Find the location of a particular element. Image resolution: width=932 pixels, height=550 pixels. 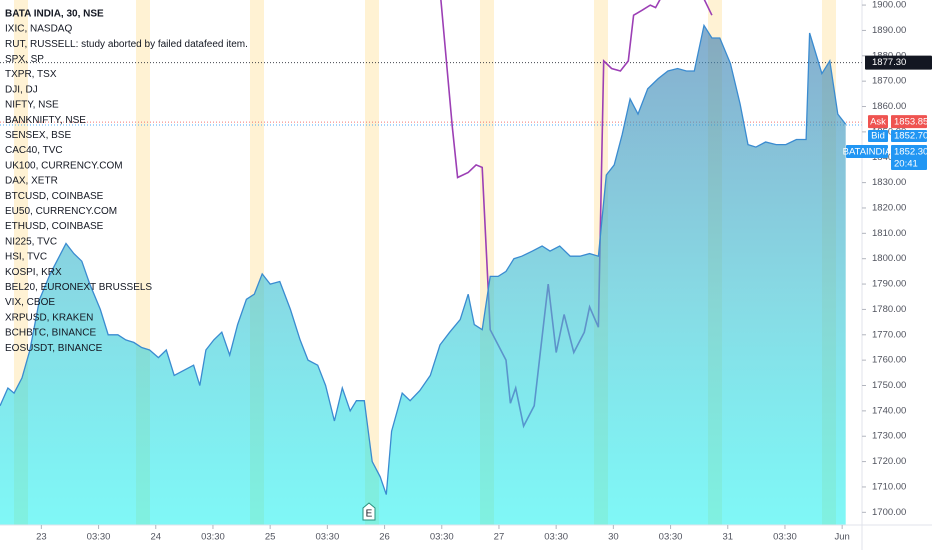

study-name: TXPR, TSX is located at coordinates (31, 74).